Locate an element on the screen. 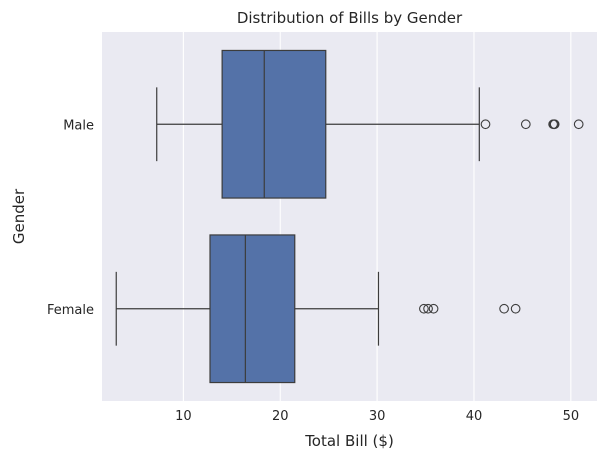  y-tick-label: Male is located at coordinates (78, 125).